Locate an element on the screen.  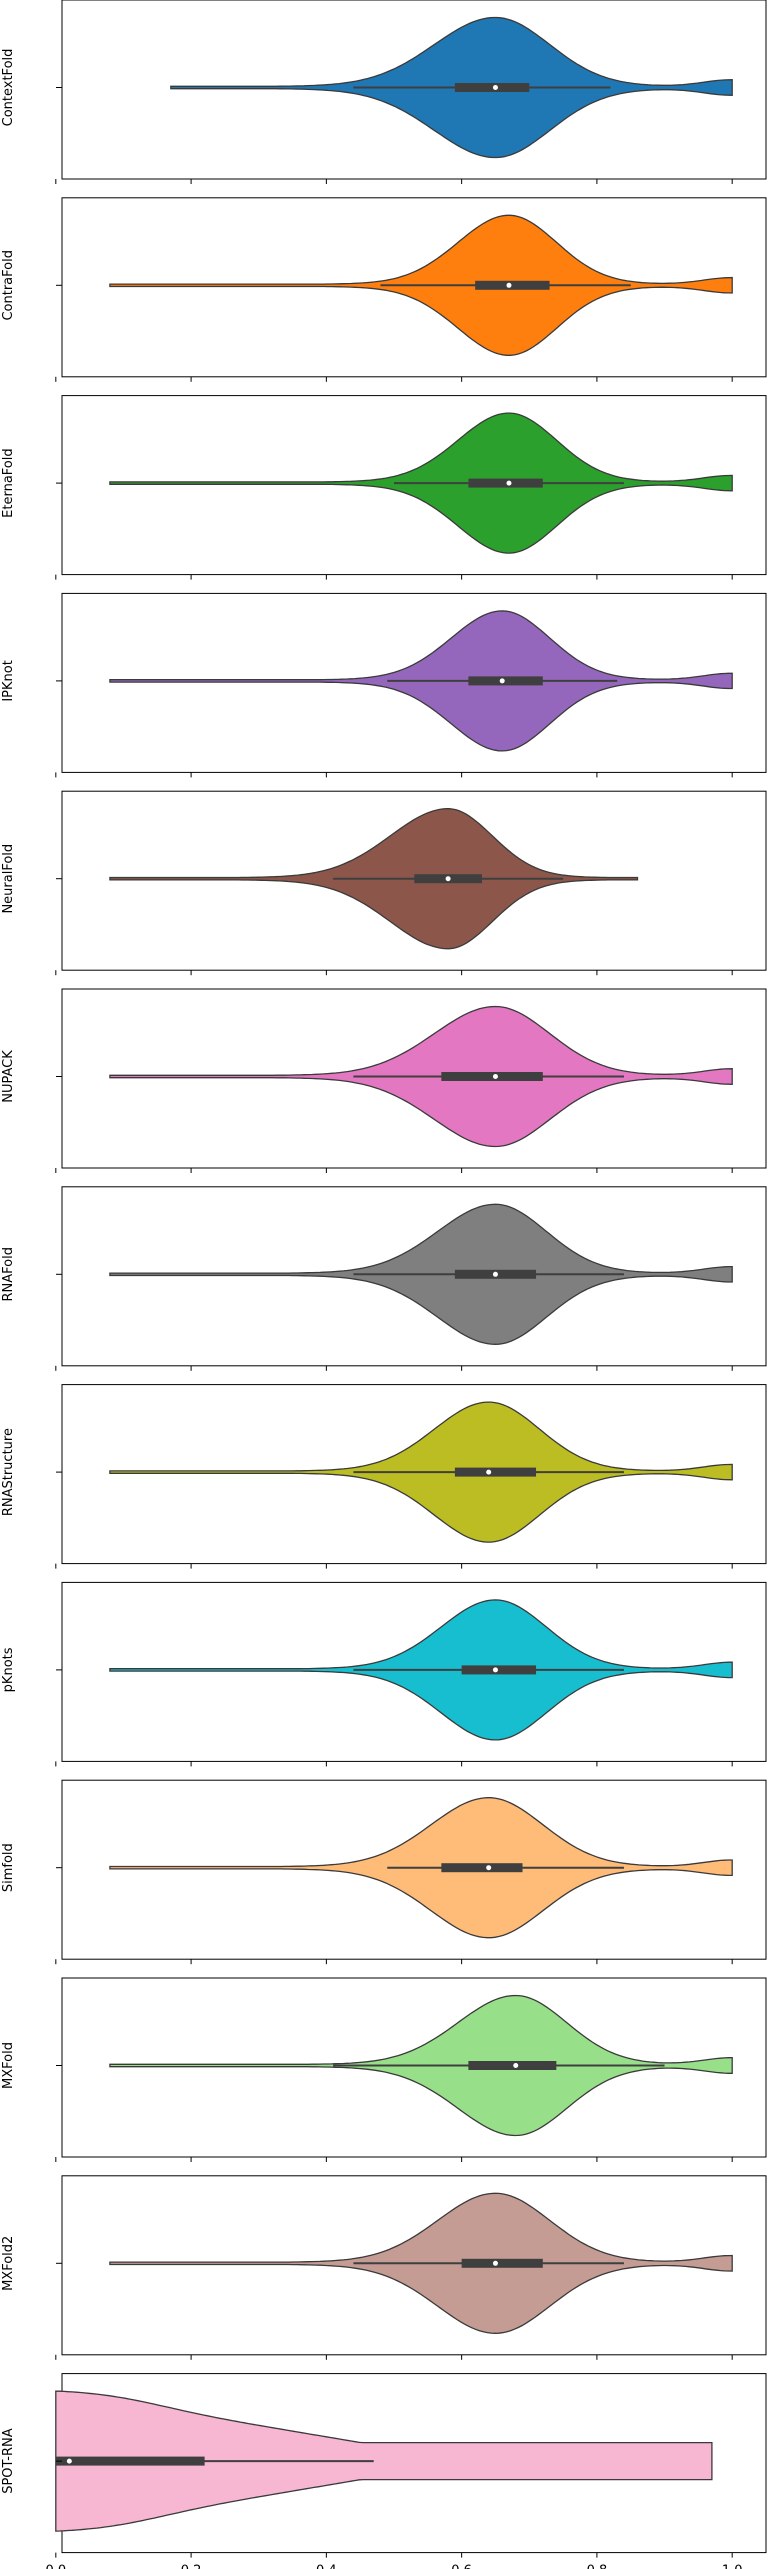
y-label-contrafold: ContraFold is located at coordinates (8, 285).